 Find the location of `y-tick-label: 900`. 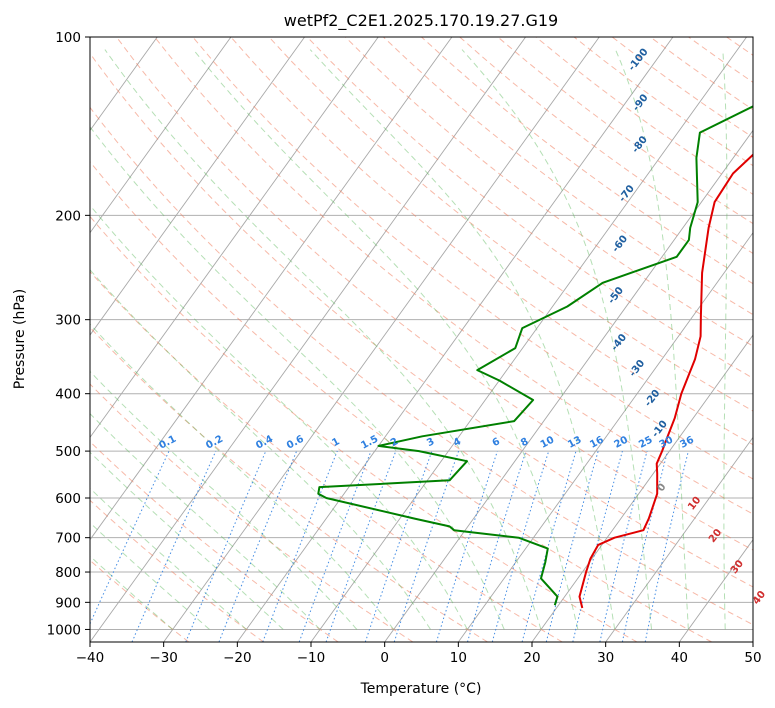

y-tick-label: 900 is located at coordinates (68, 603).